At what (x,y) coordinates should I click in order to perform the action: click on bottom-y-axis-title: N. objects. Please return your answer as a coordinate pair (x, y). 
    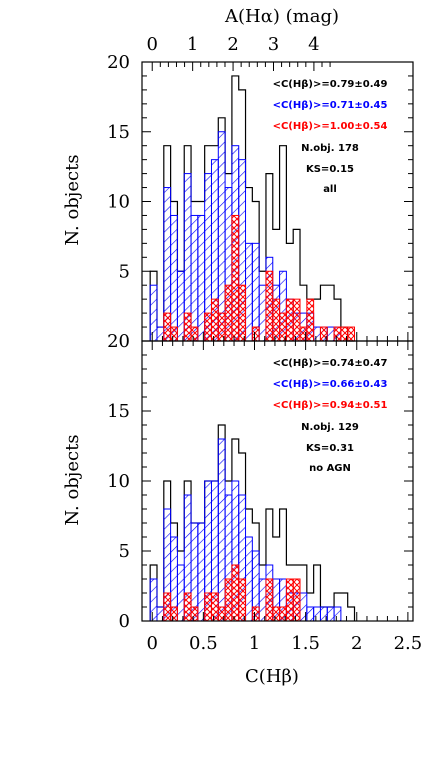
    Looking at the image, I should click on (72, 479).